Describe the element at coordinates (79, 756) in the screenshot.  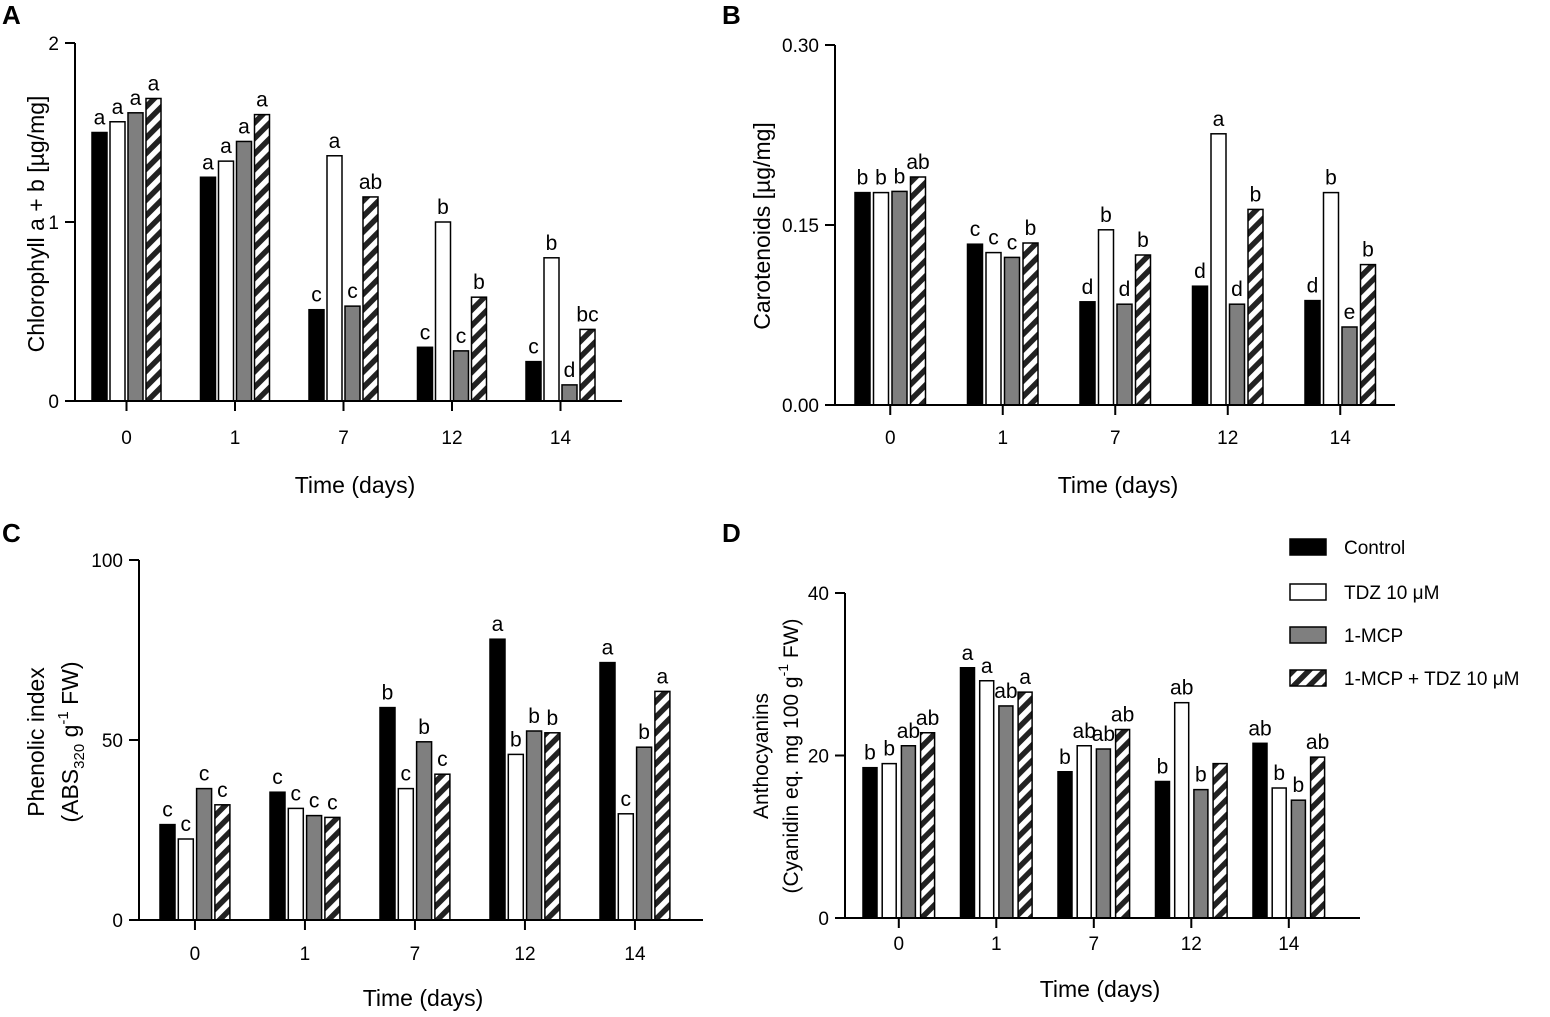
I see `y-label-subscript: 320` at that location.